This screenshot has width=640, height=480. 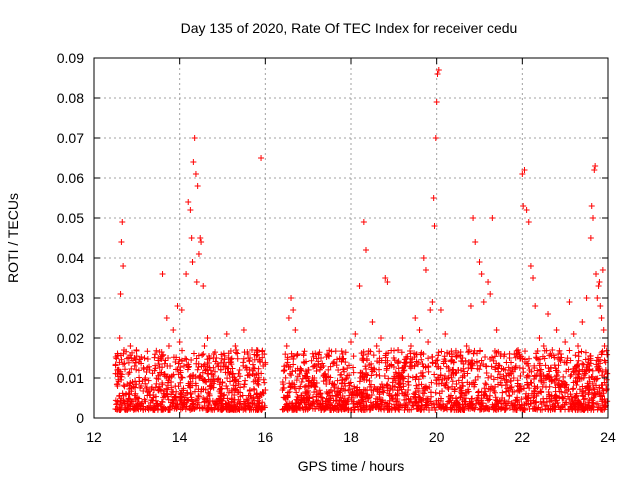 I want to click on y-tick-label: 0.04, so click(x=70, y=258).